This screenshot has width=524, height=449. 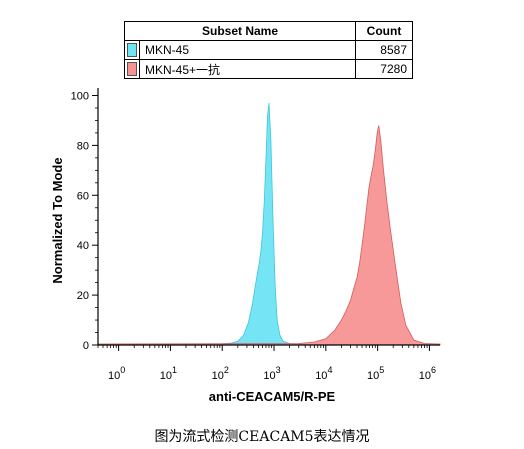 I want to click on x-tick-label: 10⁶, so click(x=427, y=373).